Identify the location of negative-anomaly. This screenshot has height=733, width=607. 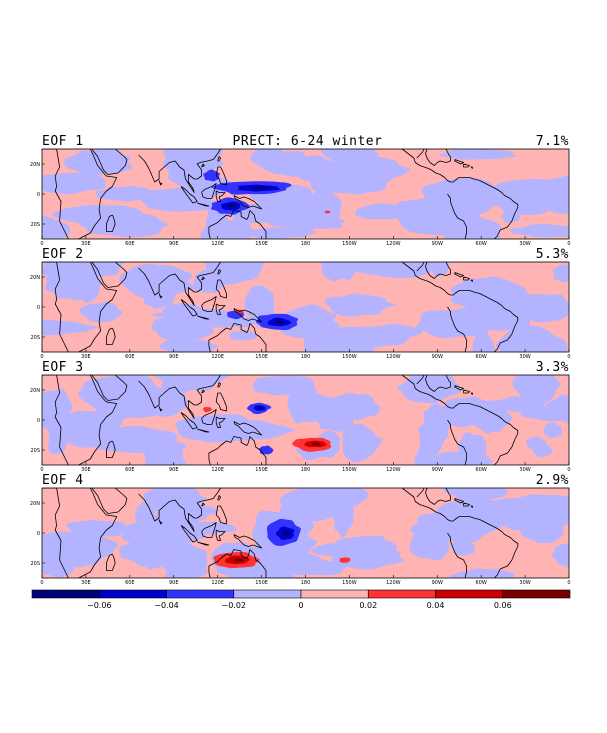
(266, 450).